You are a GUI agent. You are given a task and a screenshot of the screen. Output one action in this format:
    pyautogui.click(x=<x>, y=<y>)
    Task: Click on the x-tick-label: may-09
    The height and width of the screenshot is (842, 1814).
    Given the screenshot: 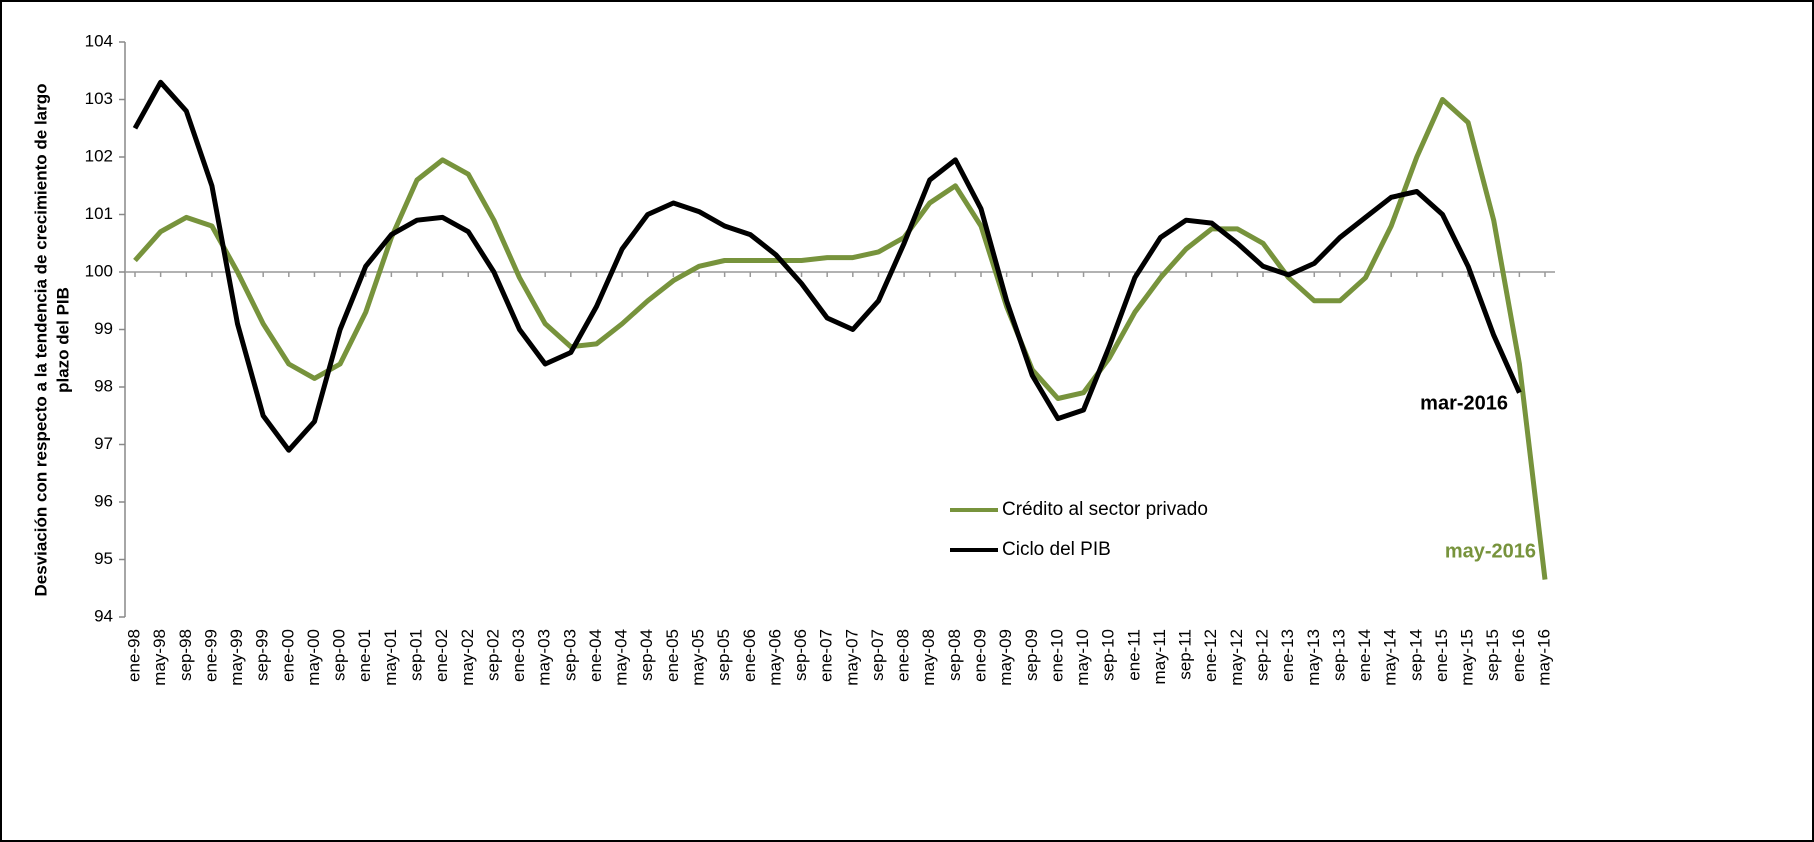 What is the action you would take?
    pyautogui.click(x=1005, y=657)
    